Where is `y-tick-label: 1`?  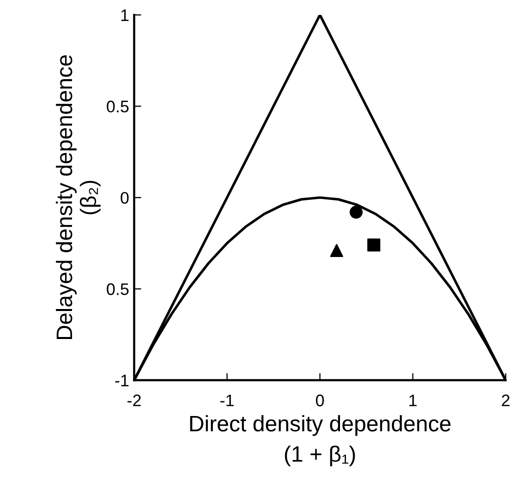
y-tick-label: 1 is located at coordinates (124, 15).